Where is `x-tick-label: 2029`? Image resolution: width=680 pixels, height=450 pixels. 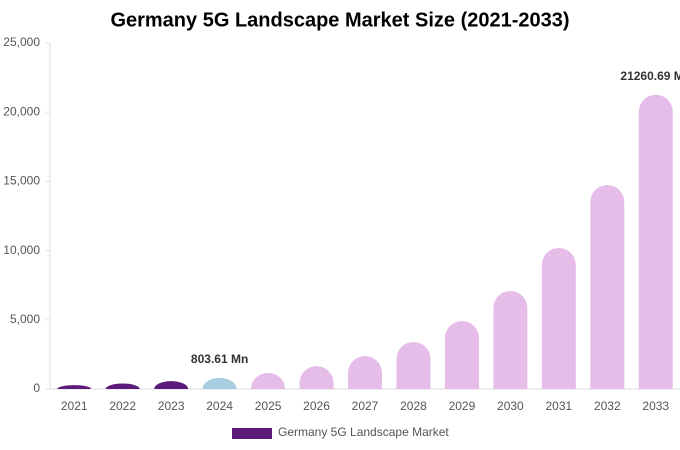 x-tick-label: 2029 is located at coordinates (462, 406).